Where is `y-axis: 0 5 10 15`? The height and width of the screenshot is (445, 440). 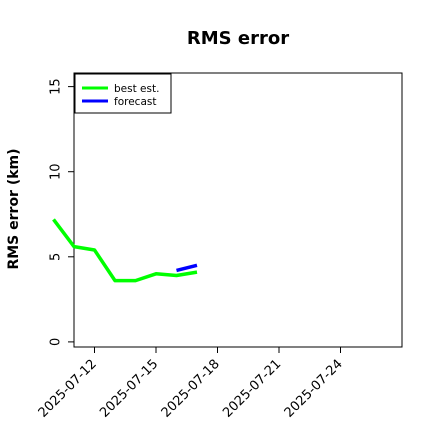 y-axis: 0 5 10 15 is located at coordinates (61, 212).